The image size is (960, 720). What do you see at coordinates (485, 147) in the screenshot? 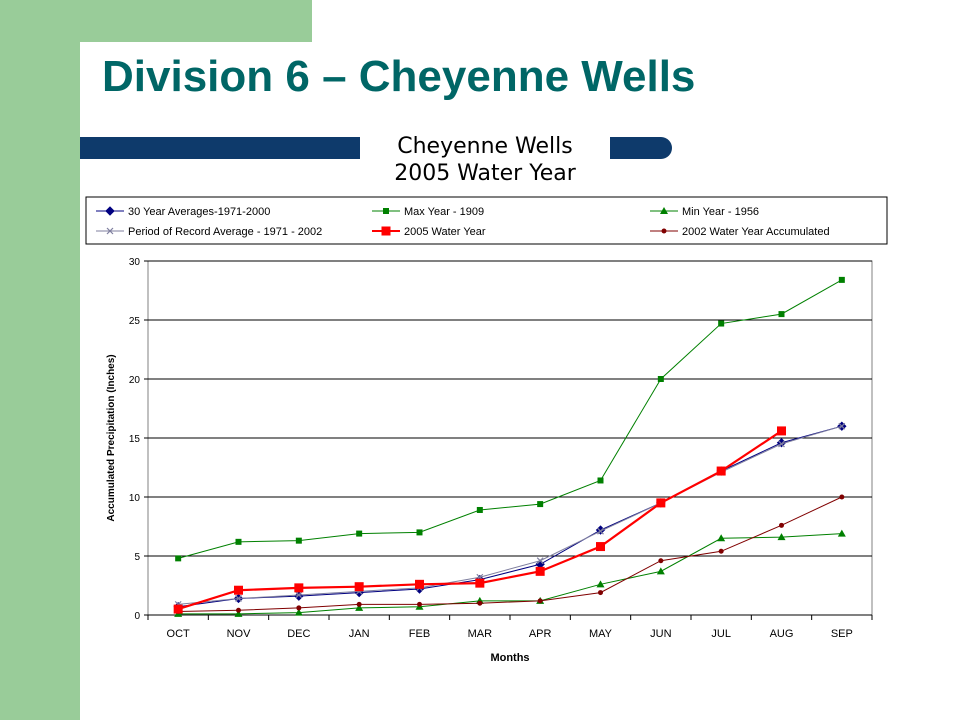
I see `chart-title: Cheyenne Wells` at bounding box center [485, 147].